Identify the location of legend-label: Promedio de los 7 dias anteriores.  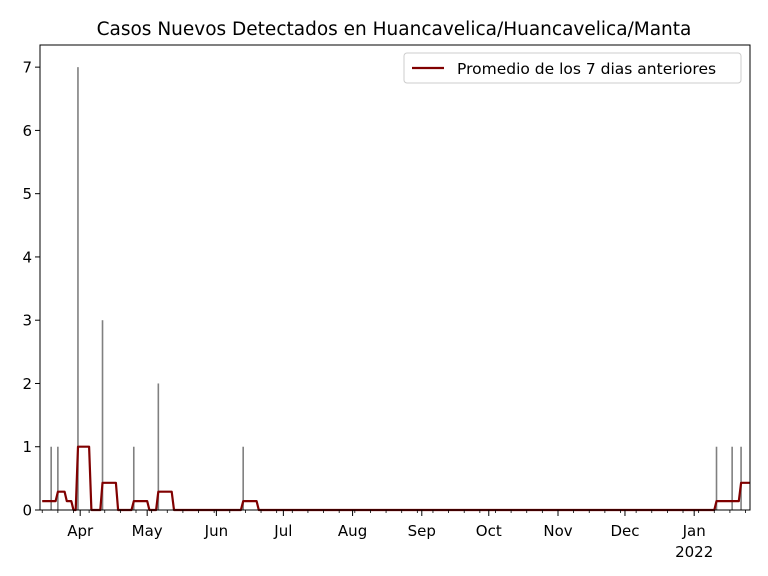
(586, 69).